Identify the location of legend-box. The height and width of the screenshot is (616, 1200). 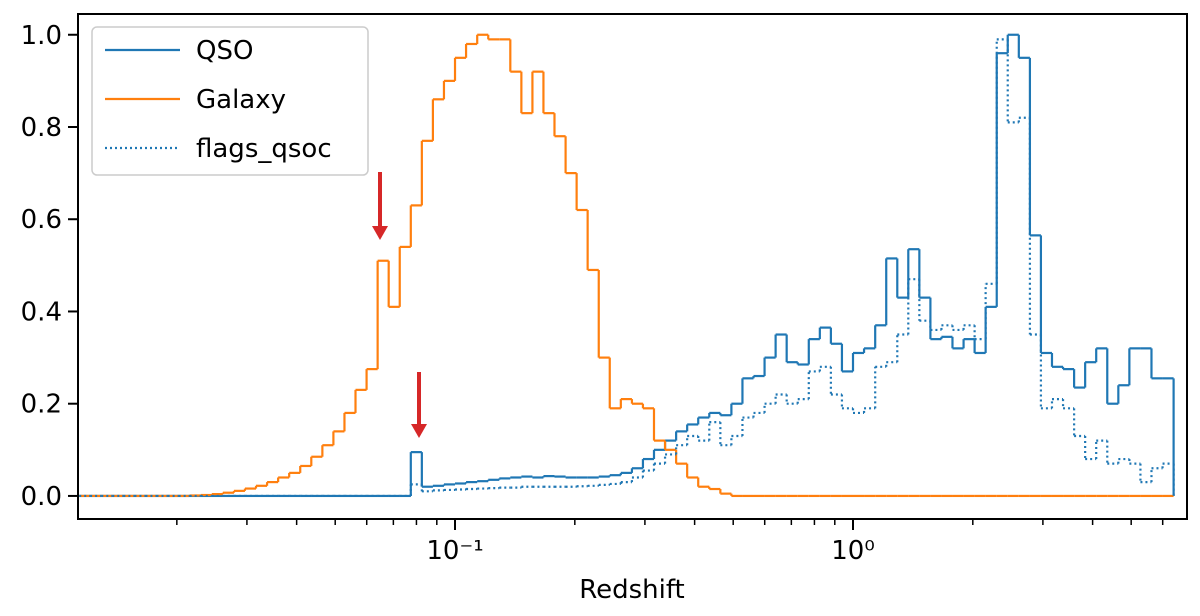
(230, 101).